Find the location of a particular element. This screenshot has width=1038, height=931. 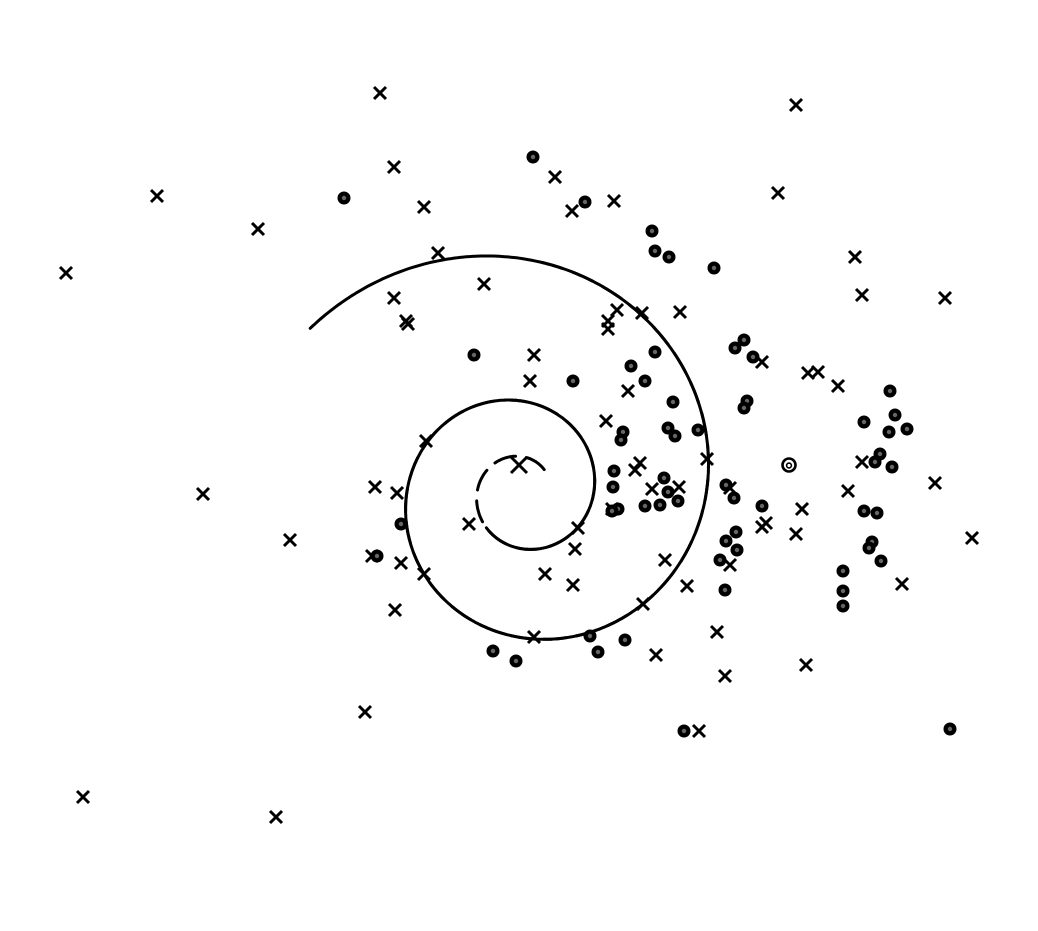

open-circle-marker is located at coordinates (789, 465).